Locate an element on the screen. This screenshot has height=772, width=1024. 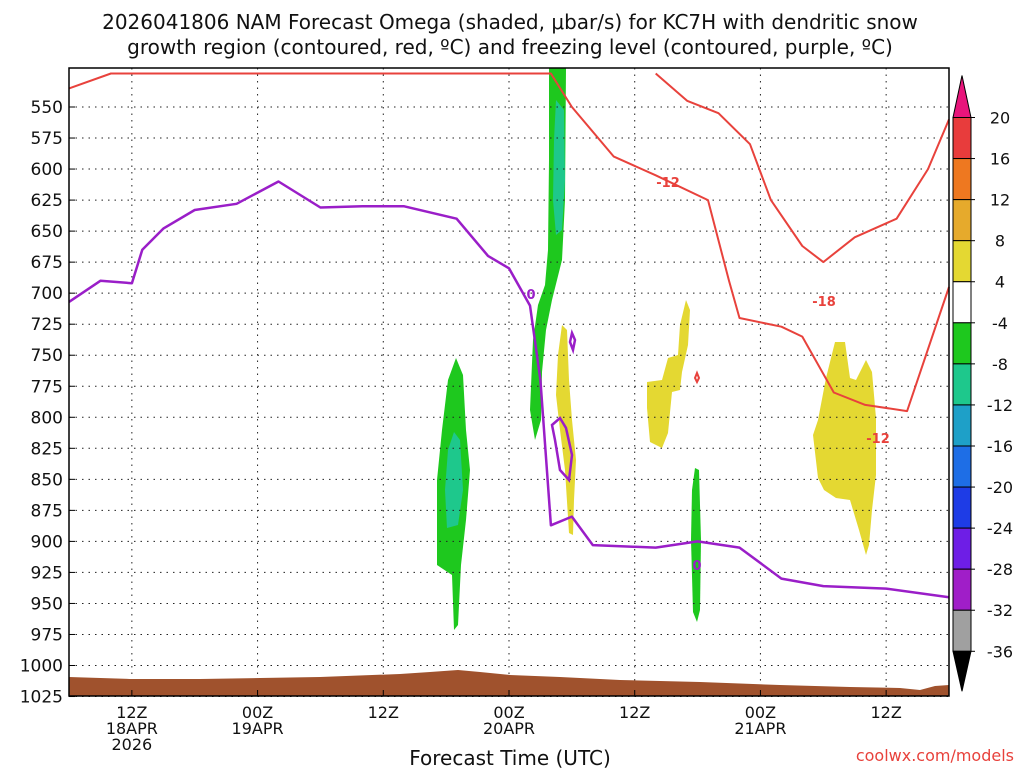
y-tick-label-925: 925 is located at coordinates (47, 573).